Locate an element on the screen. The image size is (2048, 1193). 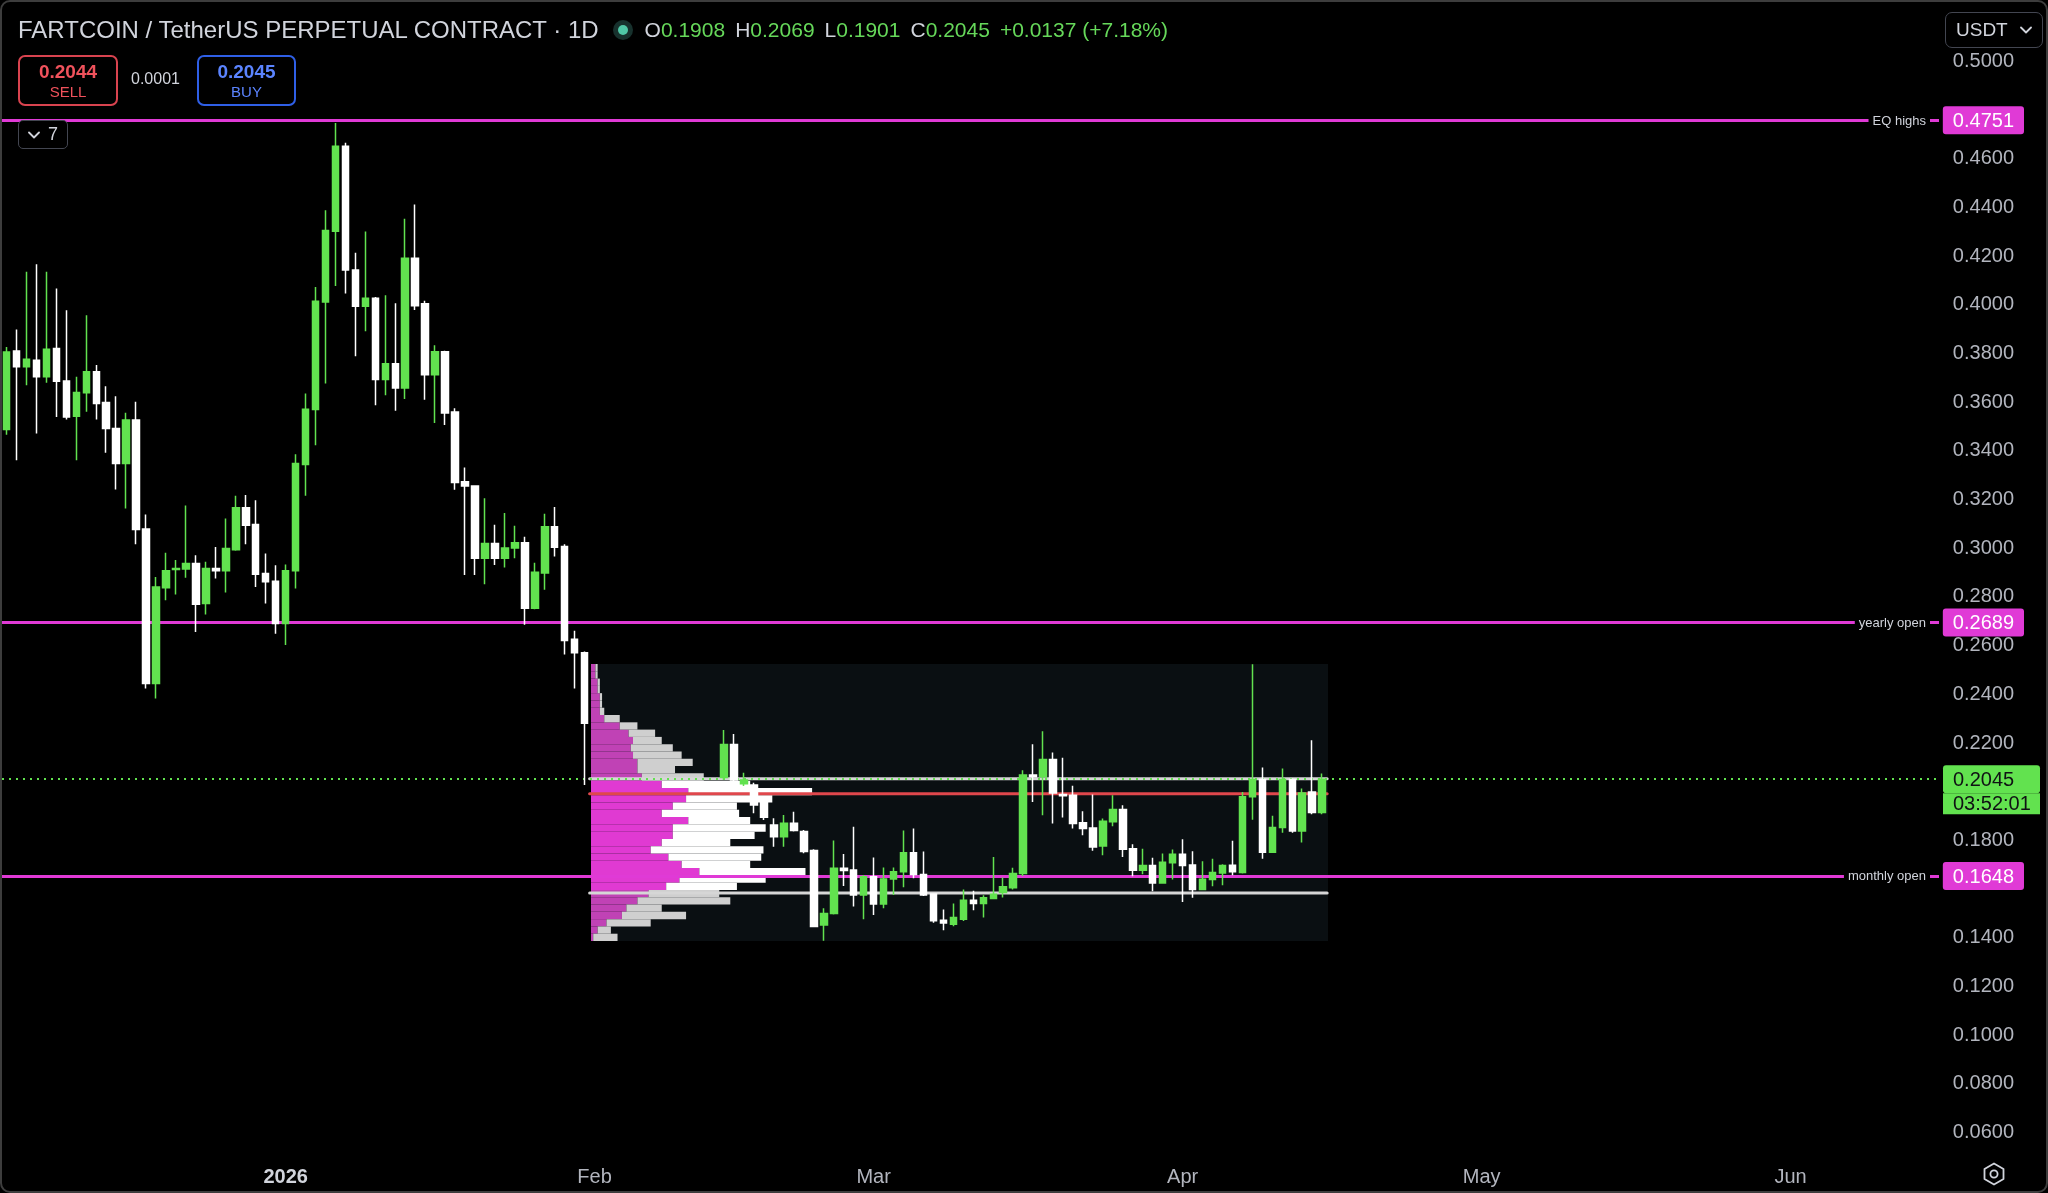
buy-button: 0.2045 BUY is located at coordinates (246, 80).